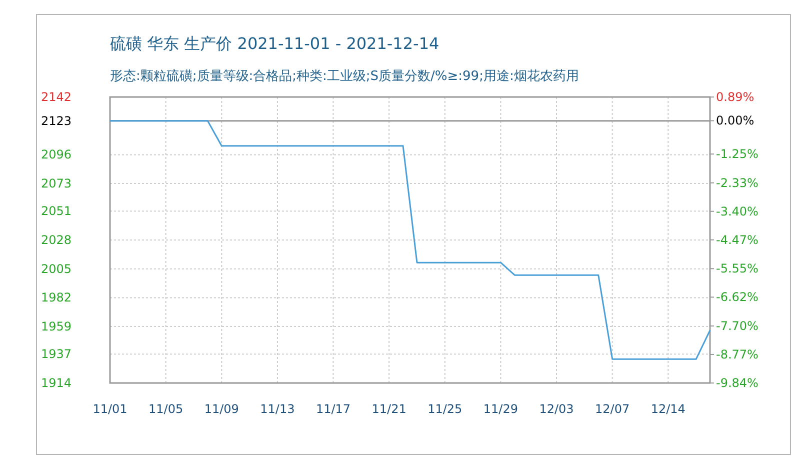 This screenshot has width=804, height=470. I want to click on y2-tick-label: -7.70%, so click(737, 325).